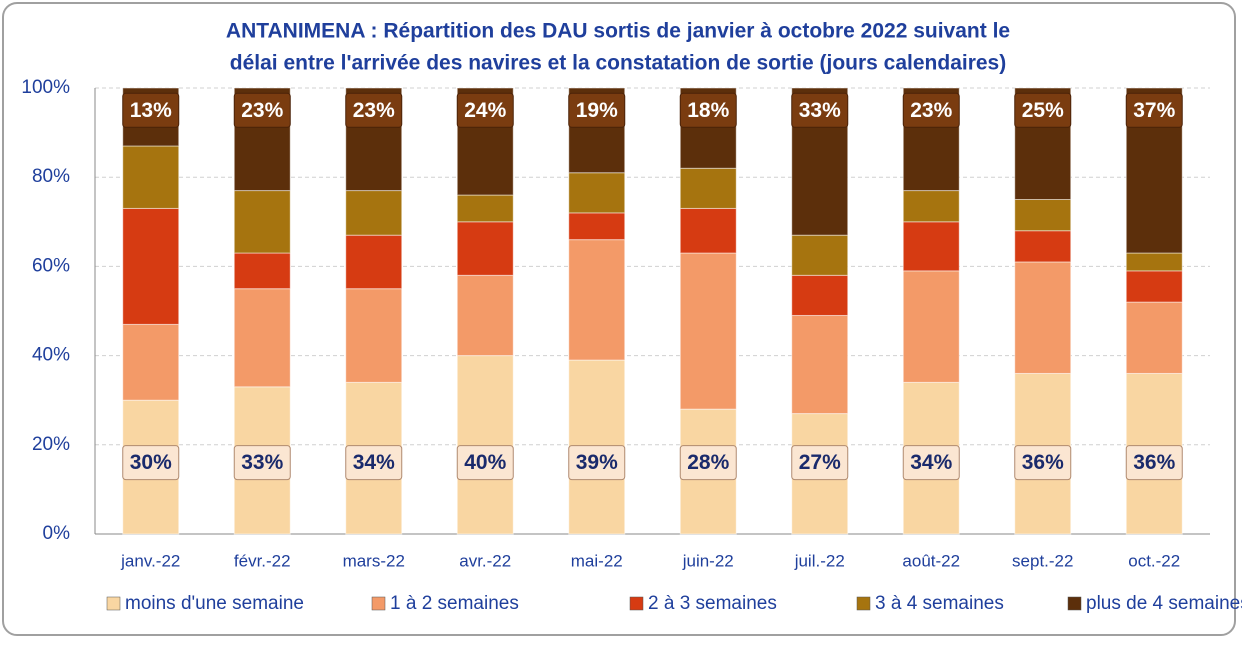 This screenshot has width=1242, height=646. Describe the element at coordinates (51, 265) in the screenshot. I see `y-tick-label: 60%` at that location.